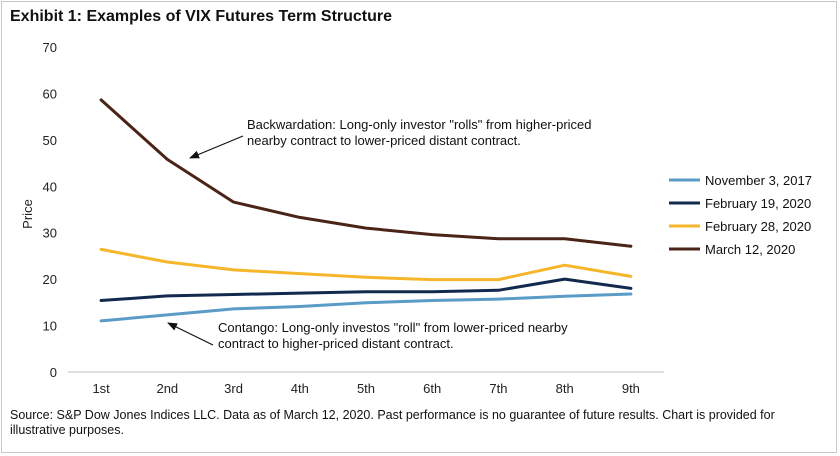 This screenshot has height=456, width=840. Describe the element at coordinates (366, 289) in the screenshot. I see `series-line-february-19-2020` at that location.